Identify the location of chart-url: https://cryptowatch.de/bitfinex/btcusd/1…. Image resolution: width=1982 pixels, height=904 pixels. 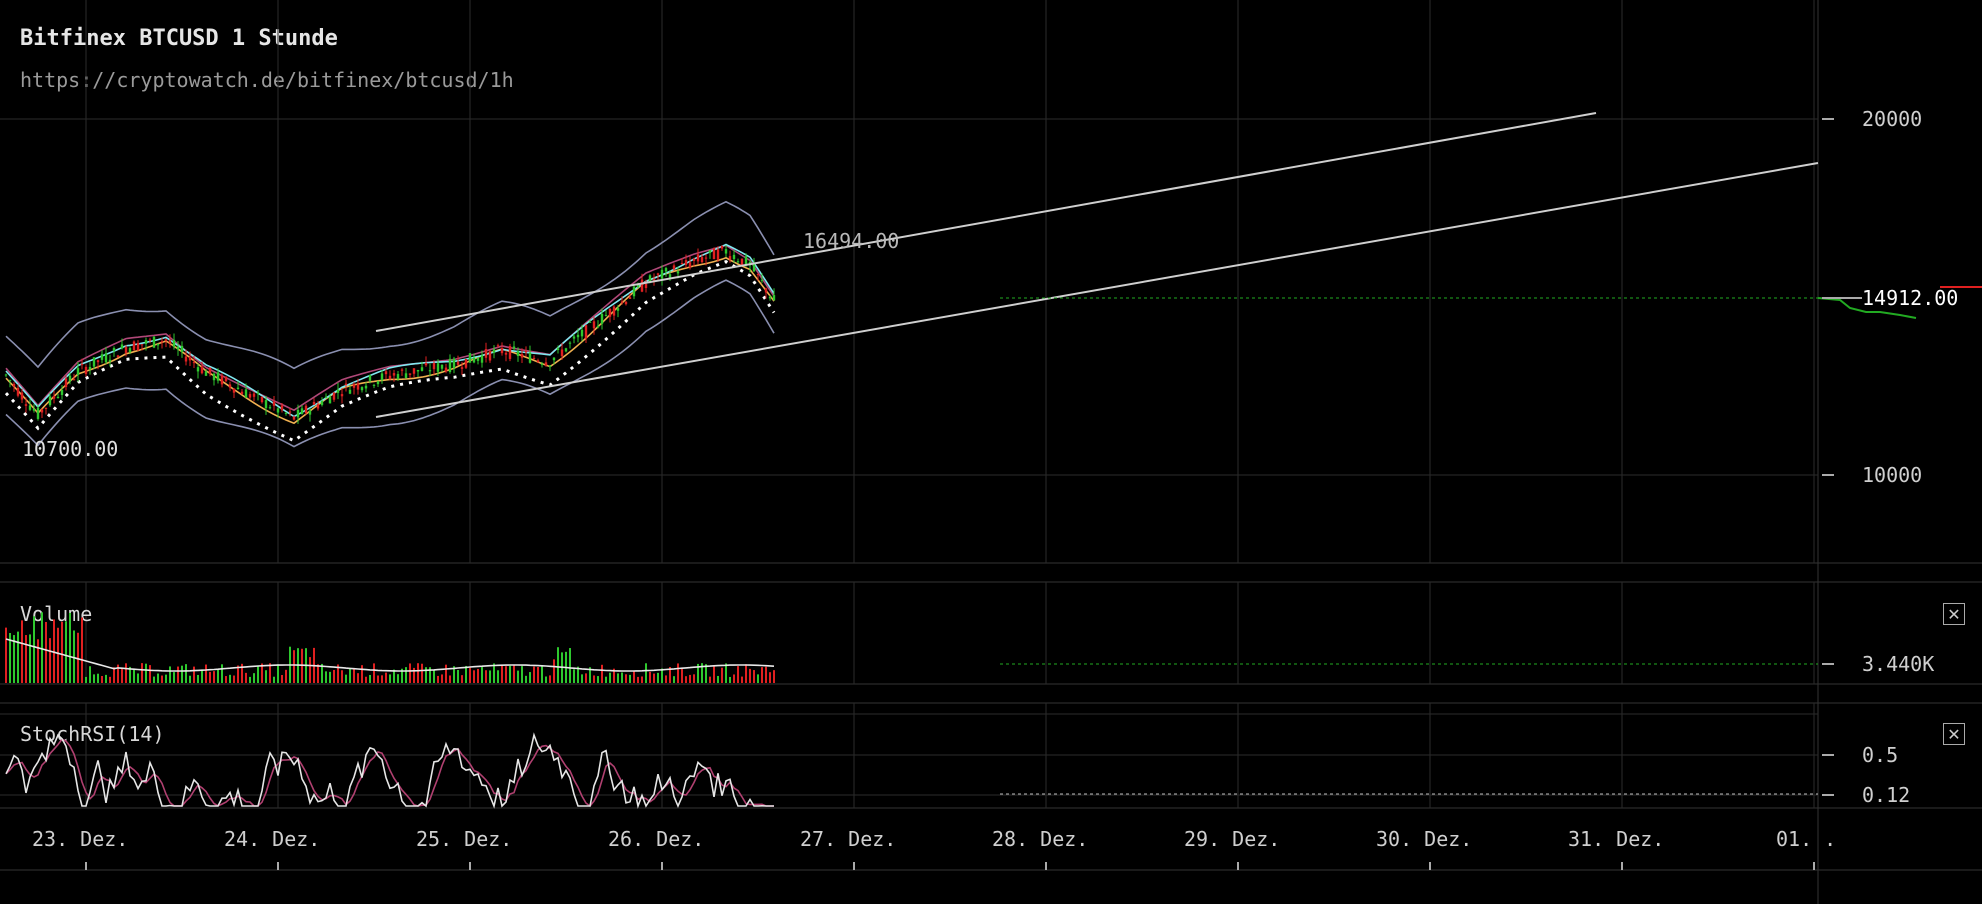
(267, 80).